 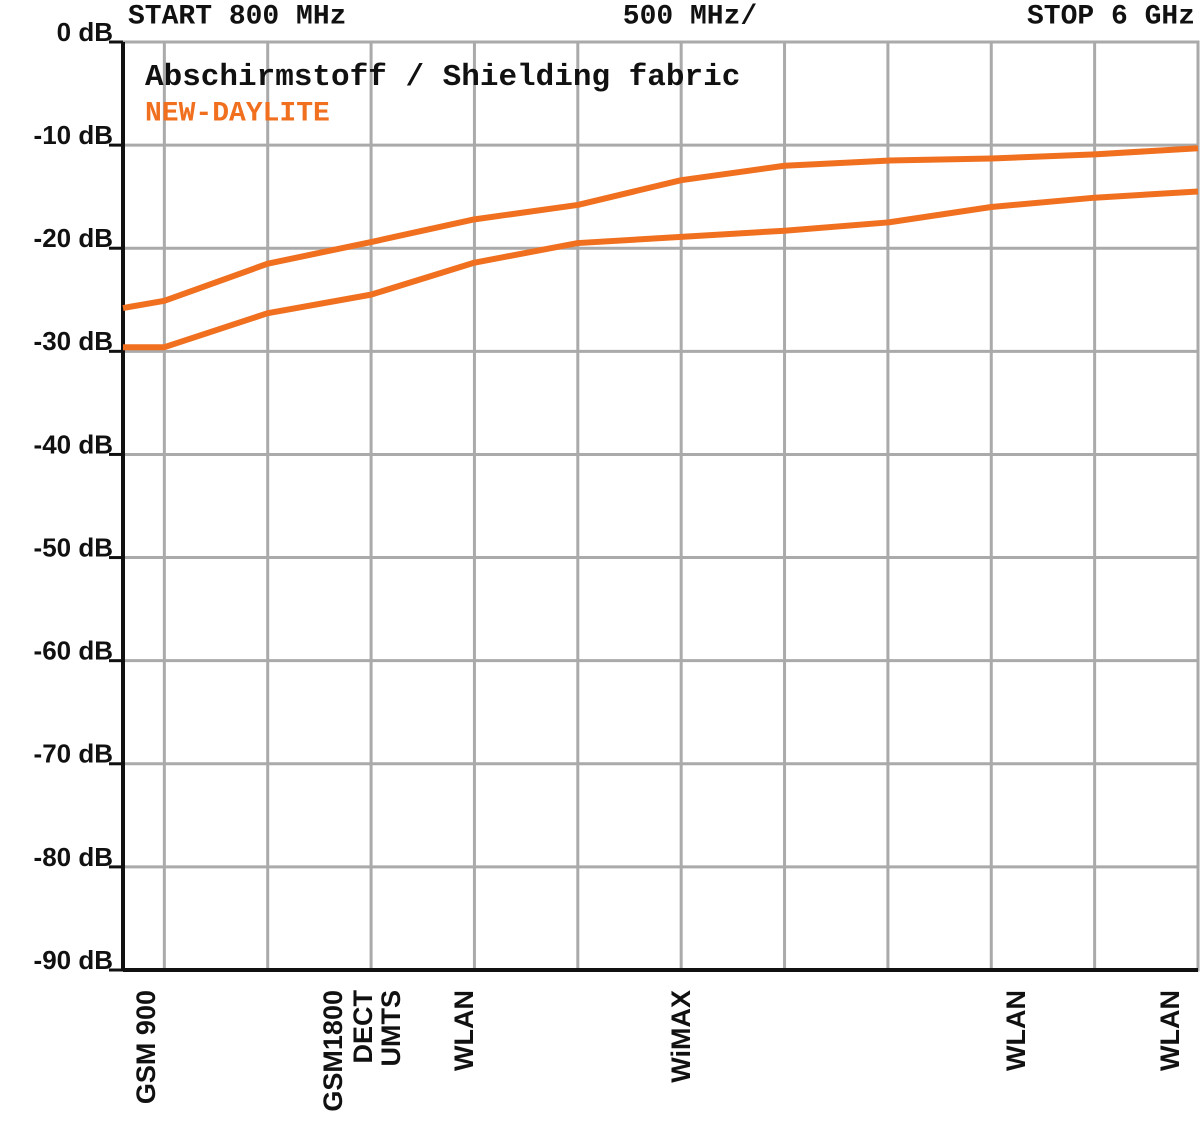 What do you see at coordinates (1111, 16) in the screenshot?
I see `header-right: STOP 6 GHz` at bounding box center [1111, 16].